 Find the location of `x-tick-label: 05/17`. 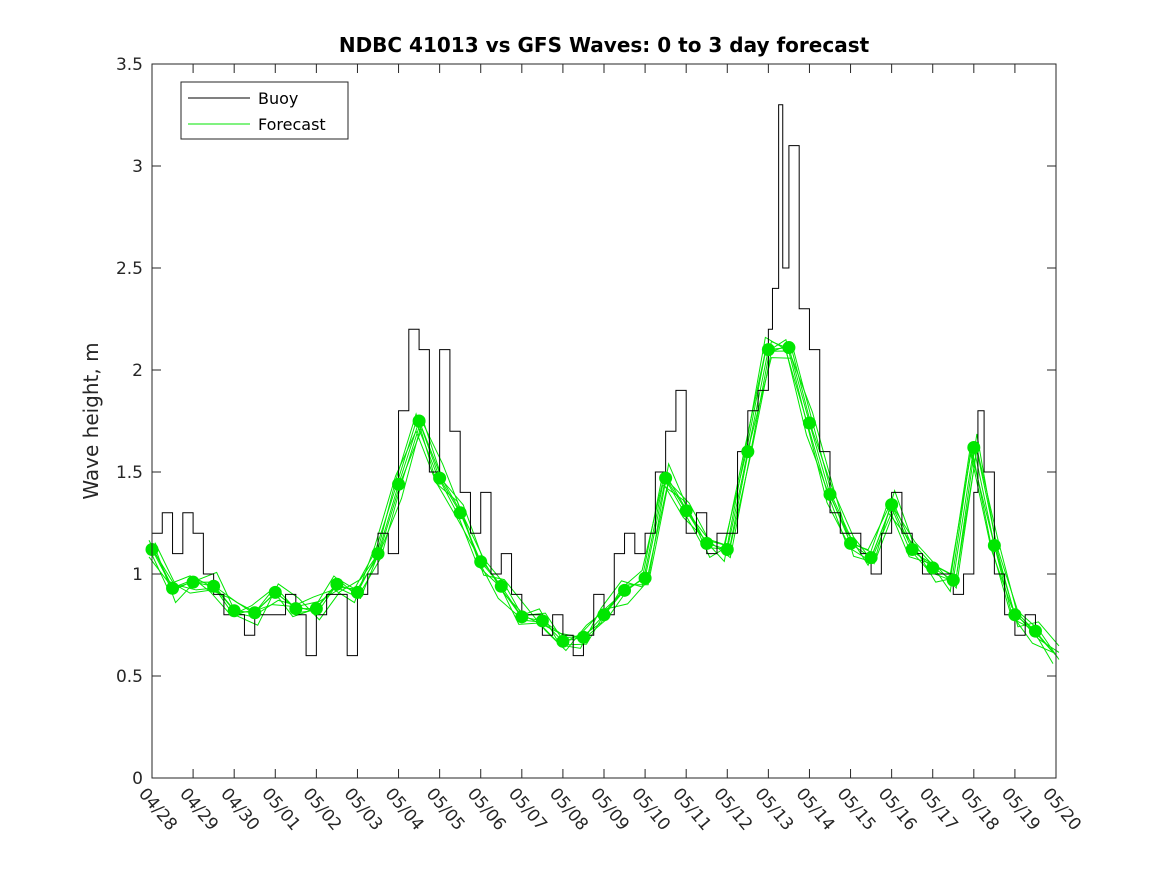

x-tick-label: 05/17 is located at coordinates (938, 809).